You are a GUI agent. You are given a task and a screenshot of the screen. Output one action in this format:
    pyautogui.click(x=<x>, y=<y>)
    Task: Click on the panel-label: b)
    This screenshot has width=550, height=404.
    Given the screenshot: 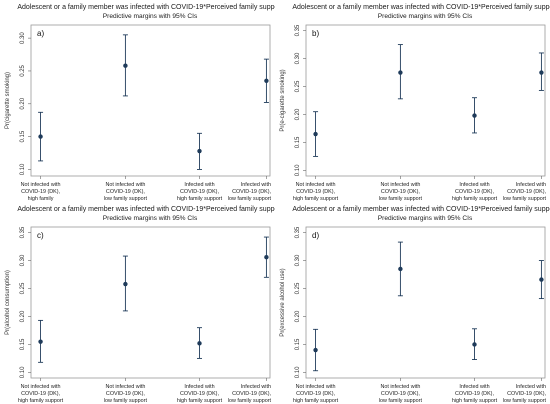 What is the action you would take?
    pyautogui.click(x=315, y=33)
    